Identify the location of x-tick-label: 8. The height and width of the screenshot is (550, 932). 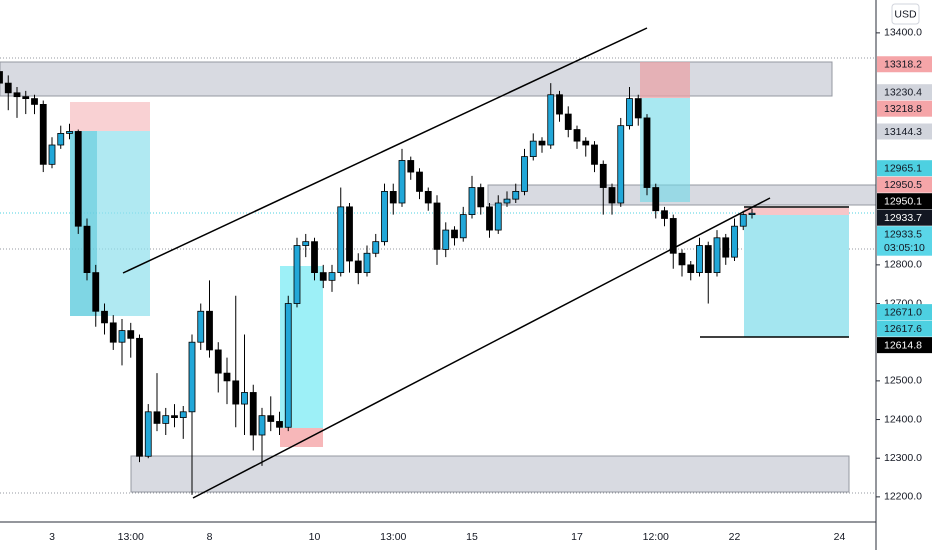
(210, 537).